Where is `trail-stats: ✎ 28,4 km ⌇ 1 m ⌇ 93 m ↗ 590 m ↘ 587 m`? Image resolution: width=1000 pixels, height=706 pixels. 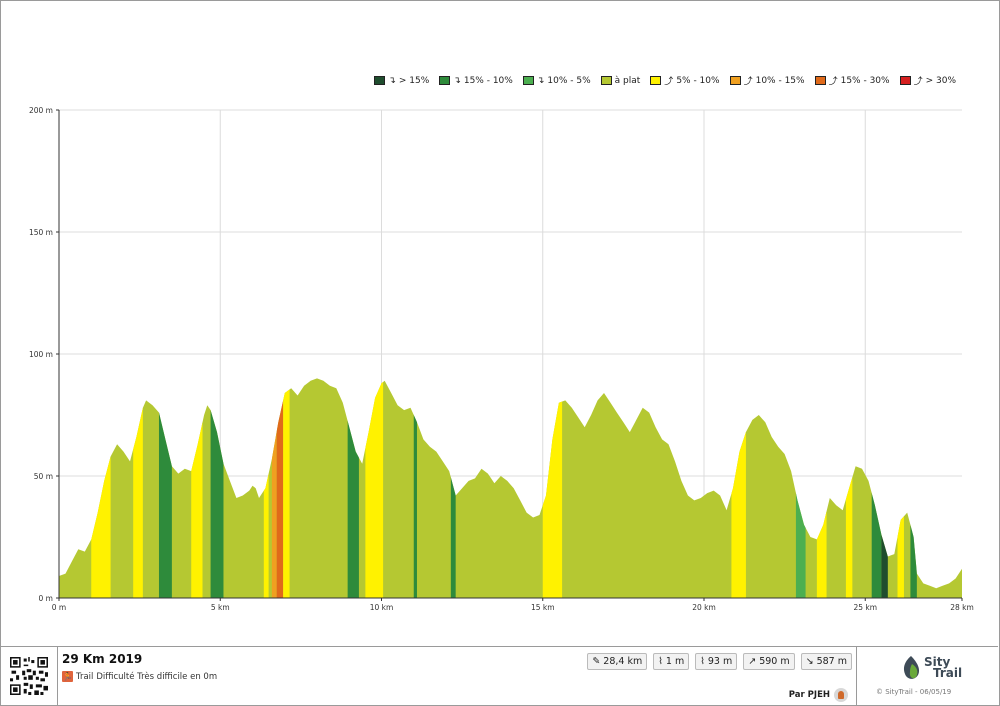 trail-stats: ✎ 28,4 km ⌇ 1 m ⌇ 93 m ↗ 590 m ↘ 587 m is located at coordinates (719, 661).